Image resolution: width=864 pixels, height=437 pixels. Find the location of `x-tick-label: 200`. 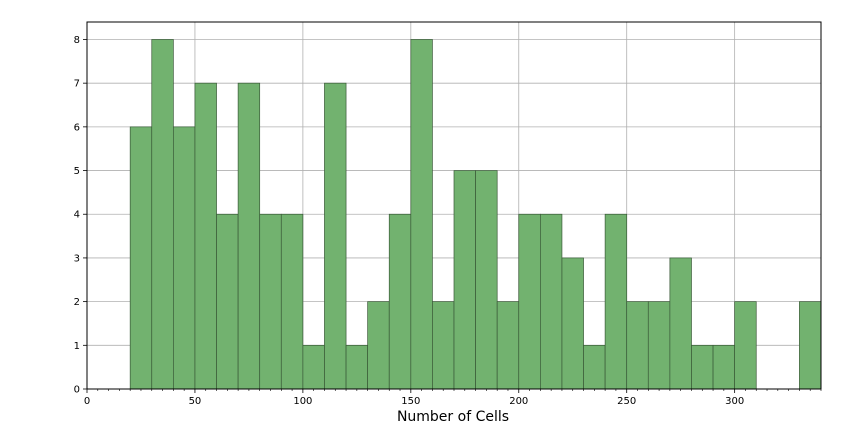

x-tick-label: 200 is located at coordinates (518, 401).